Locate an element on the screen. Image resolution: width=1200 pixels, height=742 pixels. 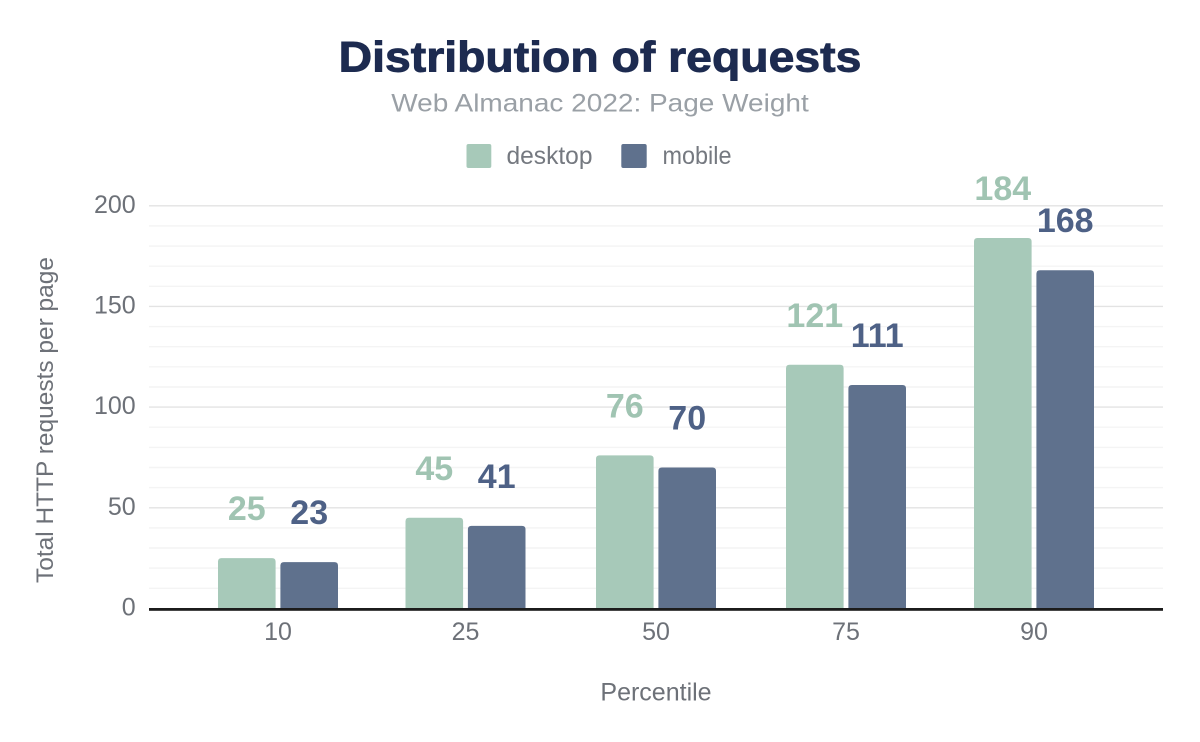
svg-text: 168 is located at coordinates (1065, 221).